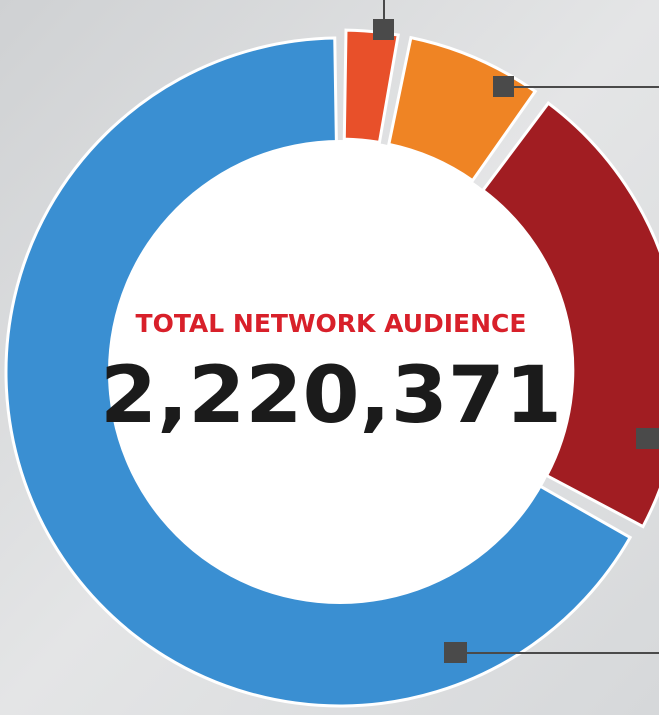 The width and height of the screenshot is (659, 715). Describe the element at coordinates (331, 396) in the screenshot. I see `center-value: 2,220,371` at that location.